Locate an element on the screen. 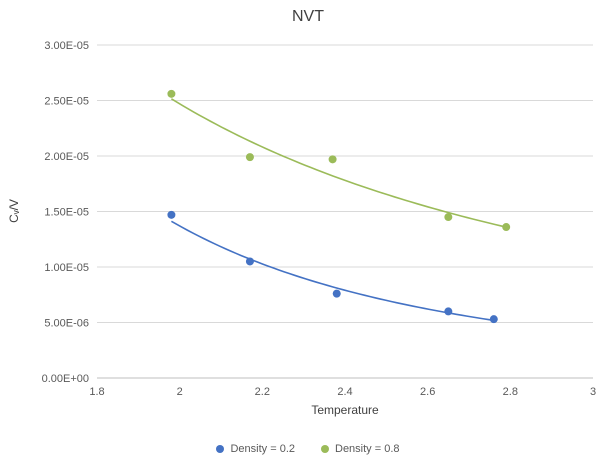  y-tick-label: 2.00E-05 is located at coordinates (66, 157).